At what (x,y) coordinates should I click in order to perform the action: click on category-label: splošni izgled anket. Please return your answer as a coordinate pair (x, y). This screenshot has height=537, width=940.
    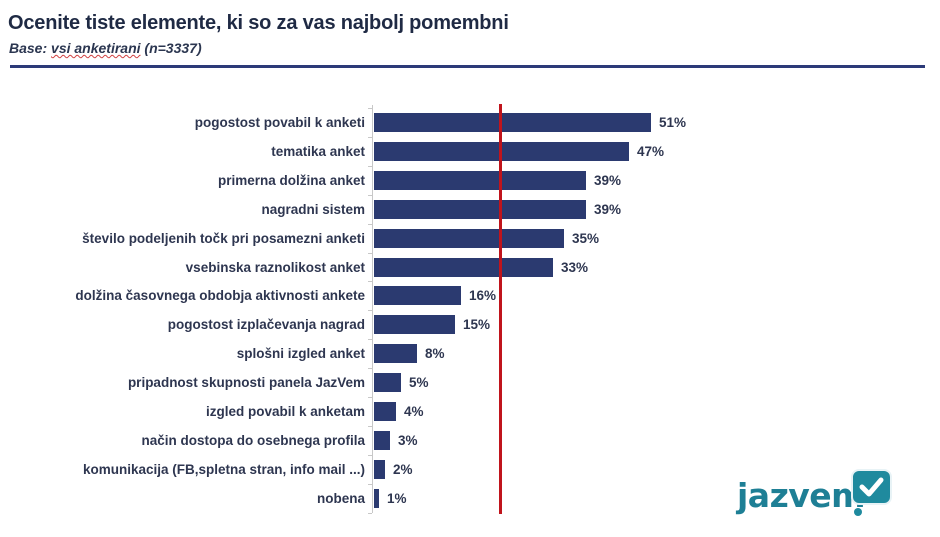
    Looking at the image, I should click on (300, 353).